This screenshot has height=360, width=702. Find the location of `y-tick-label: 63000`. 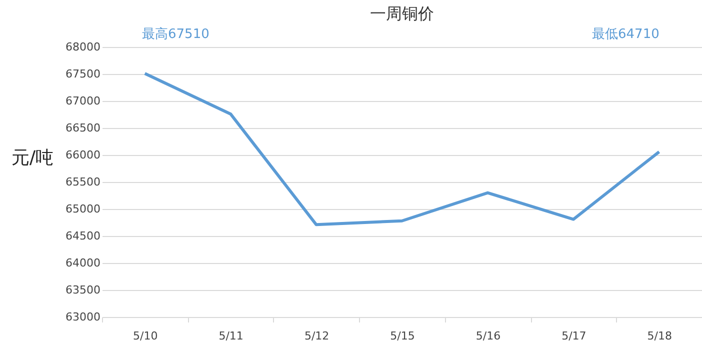

y-tick-label: 63000 is located at coordinates (83, 317).